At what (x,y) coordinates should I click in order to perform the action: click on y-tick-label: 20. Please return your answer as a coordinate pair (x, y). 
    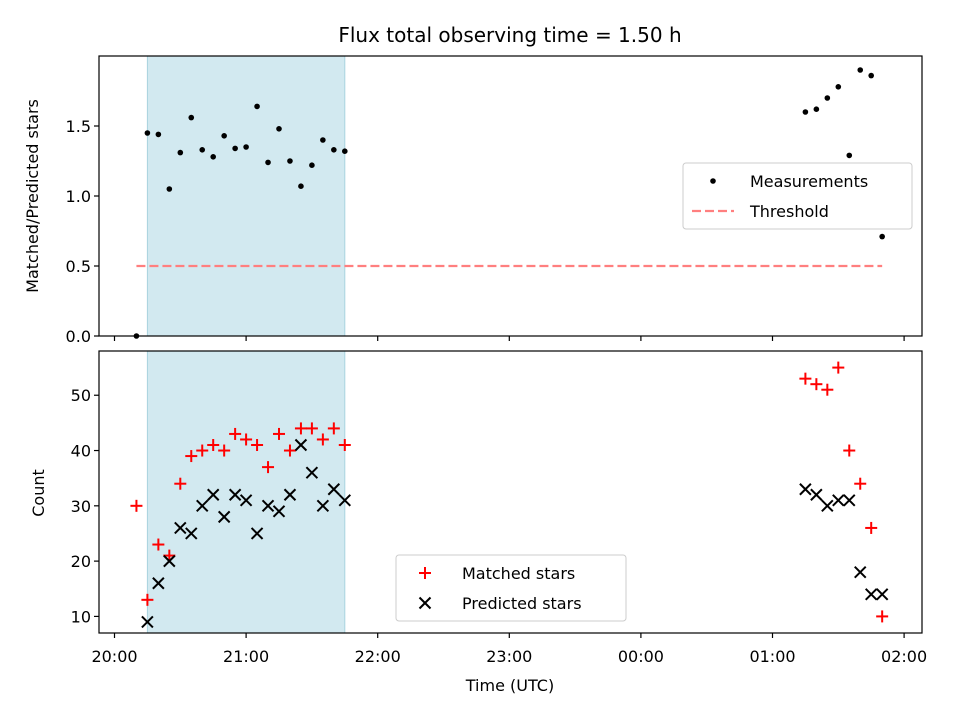
    Looking at the image, I should click on (81, 561).